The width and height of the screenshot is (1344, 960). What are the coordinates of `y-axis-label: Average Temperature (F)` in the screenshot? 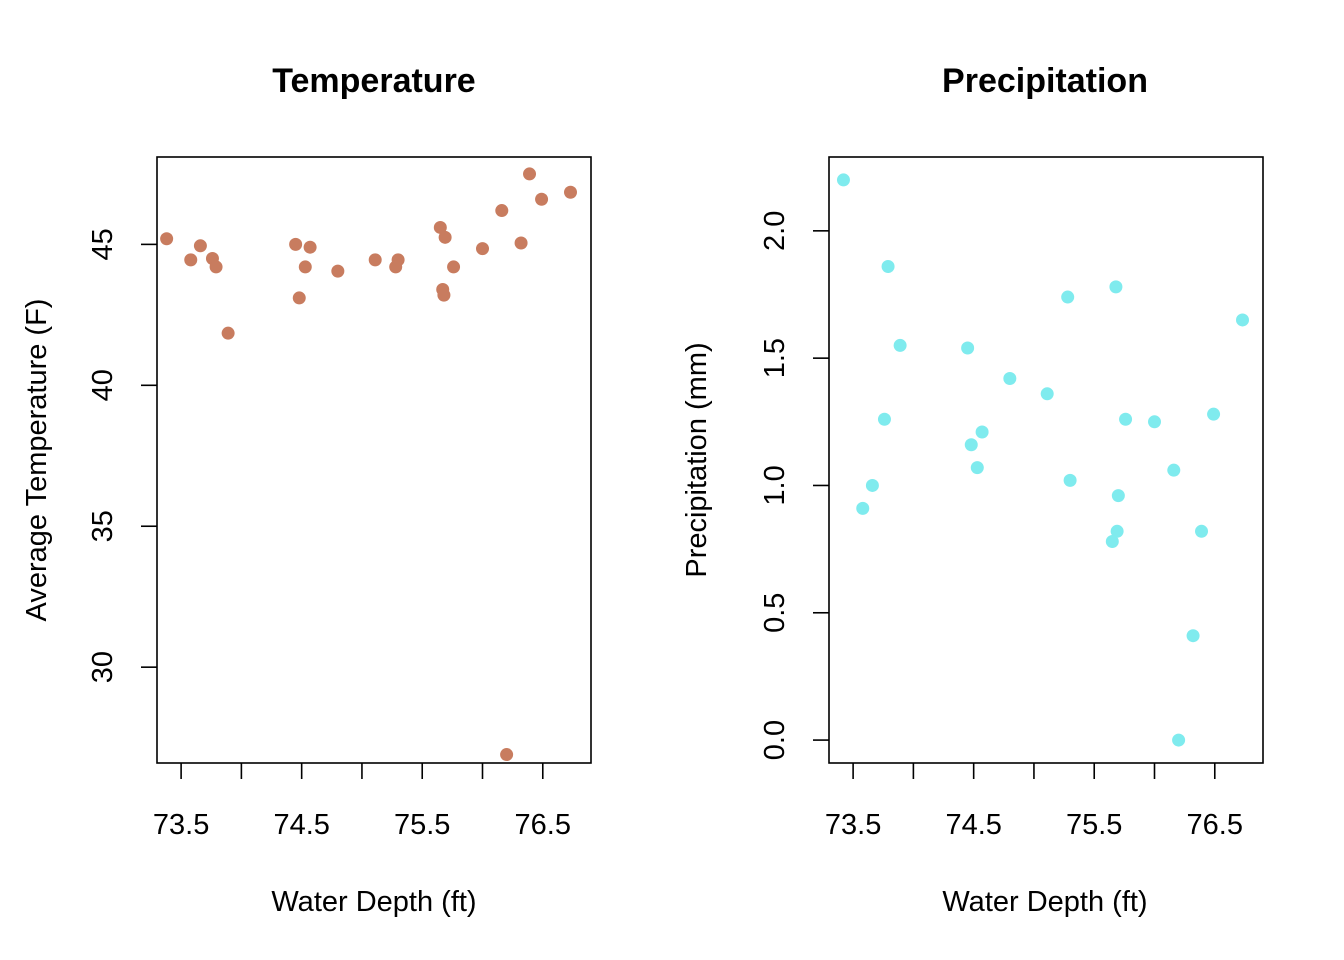 It's located at (37, 460).